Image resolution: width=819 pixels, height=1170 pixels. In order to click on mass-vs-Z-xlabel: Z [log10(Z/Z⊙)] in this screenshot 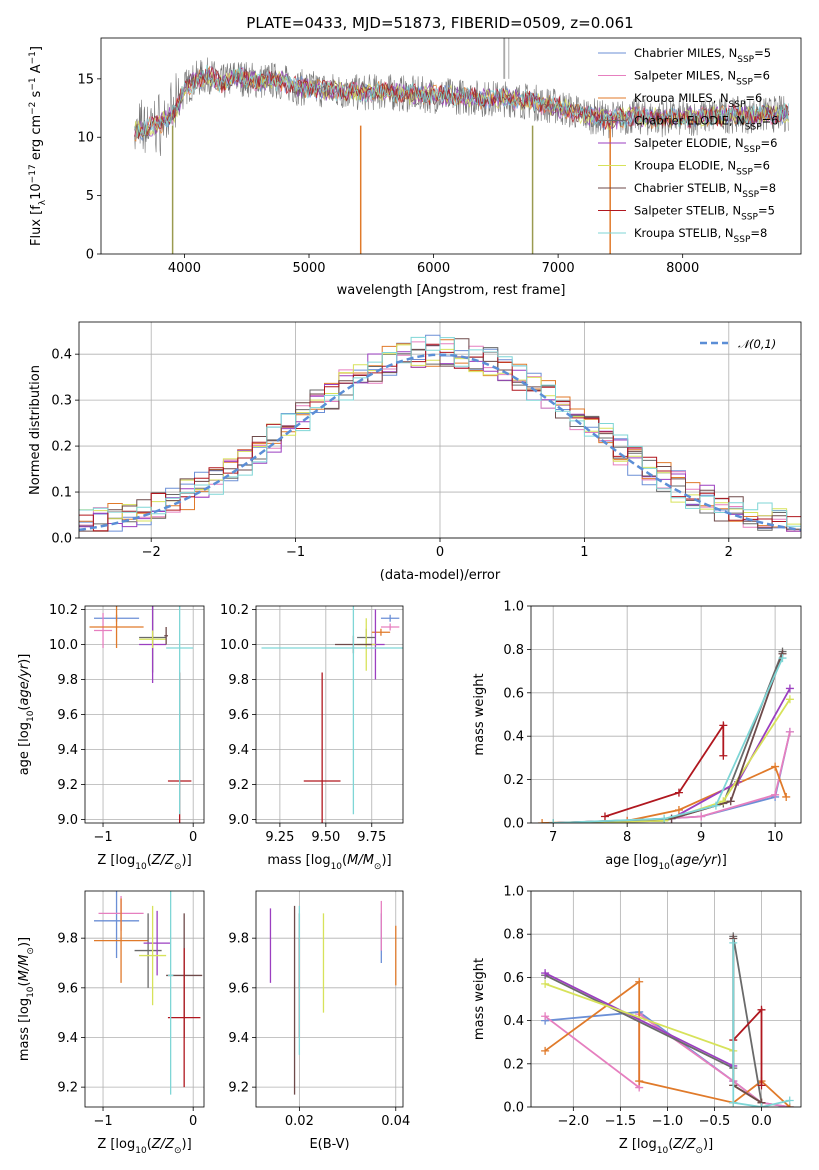, I will do `click(144, 1146)`.